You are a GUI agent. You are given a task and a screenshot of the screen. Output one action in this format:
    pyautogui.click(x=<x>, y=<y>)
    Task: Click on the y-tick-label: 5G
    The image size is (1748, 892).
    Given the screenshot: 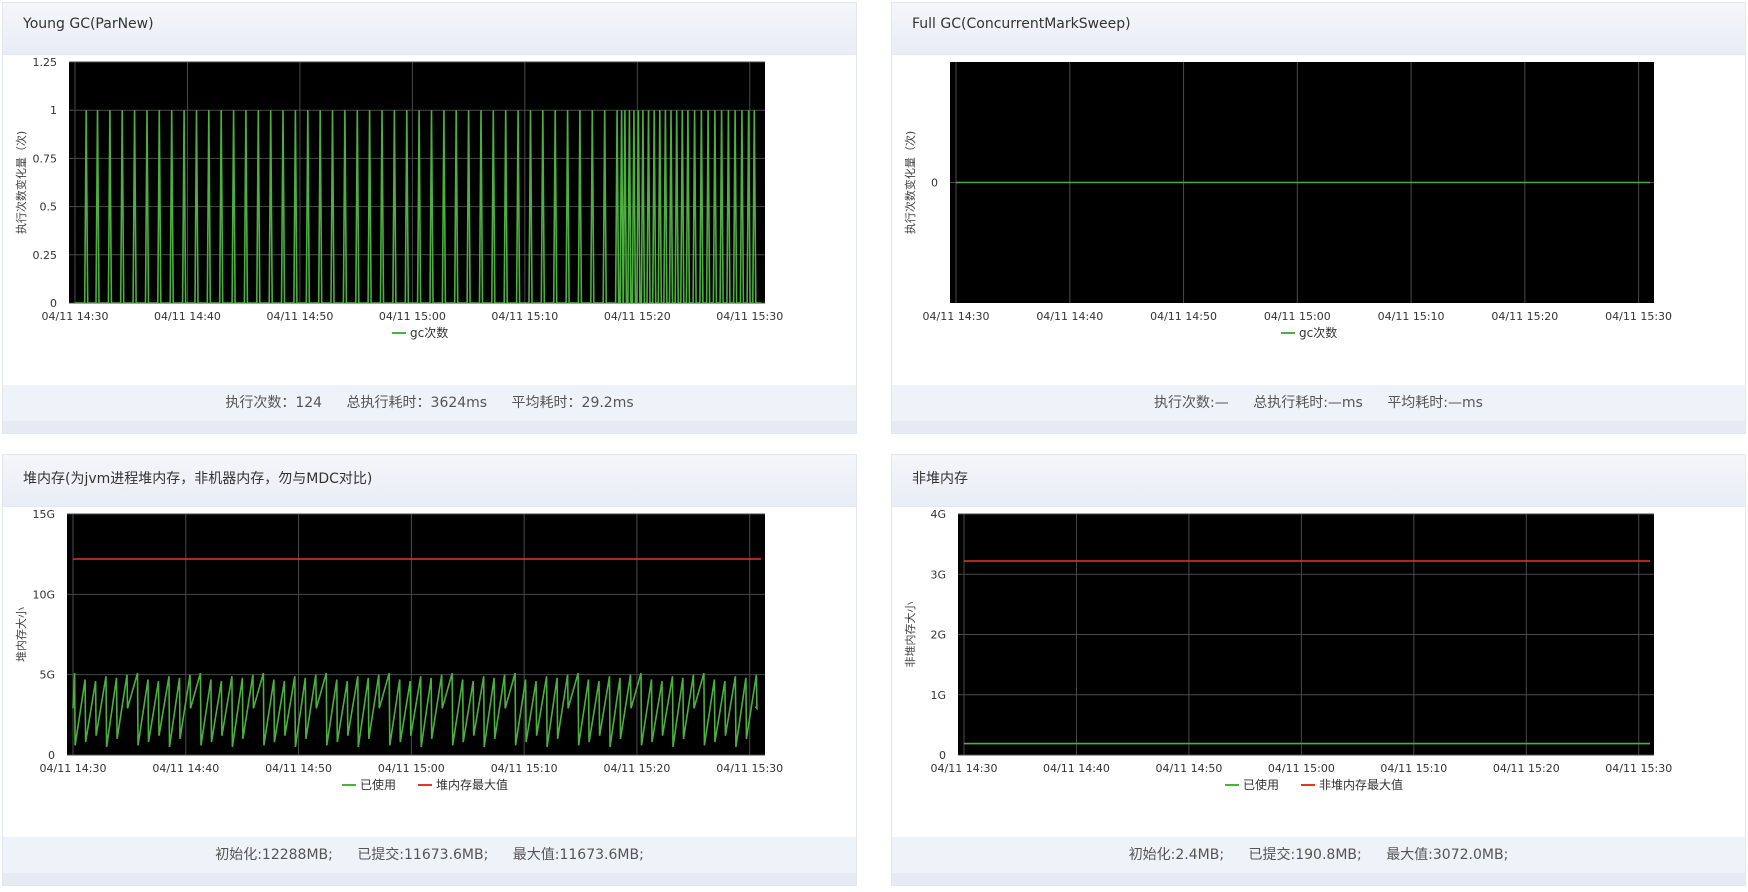 What is the action you would take?
    pyautogui.click(x=47, y=675)
    